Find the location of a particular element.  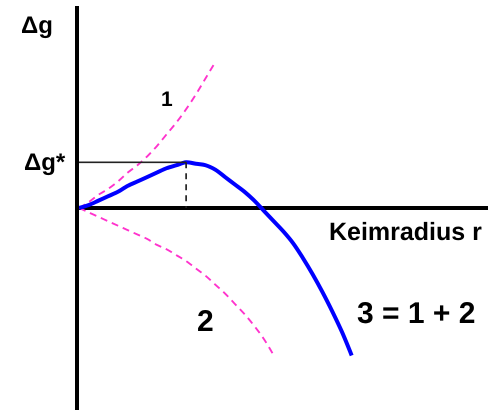

x-axis-title: Keimradius r is located at coordinates (405, 232).